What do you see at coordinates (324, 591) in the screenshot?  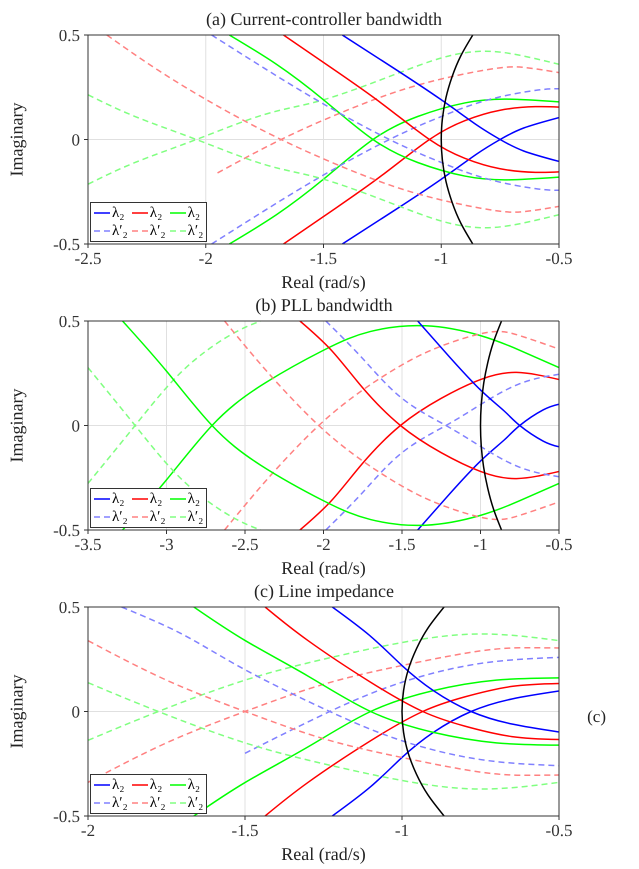 I see `chart-title: (c) Line impedance` at bounding box center [324, 591].